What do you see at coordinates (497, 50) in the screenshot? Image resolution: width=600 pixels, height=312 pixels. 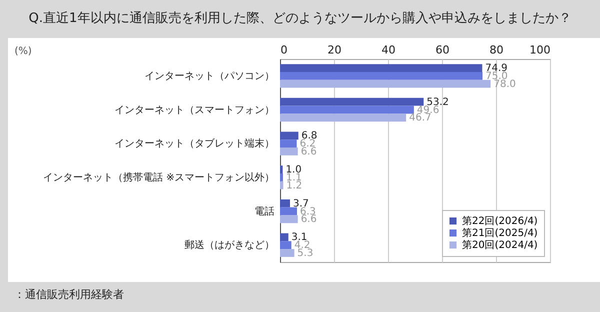 I see `x-tick-label: 80` at bounding box center [497, 50].